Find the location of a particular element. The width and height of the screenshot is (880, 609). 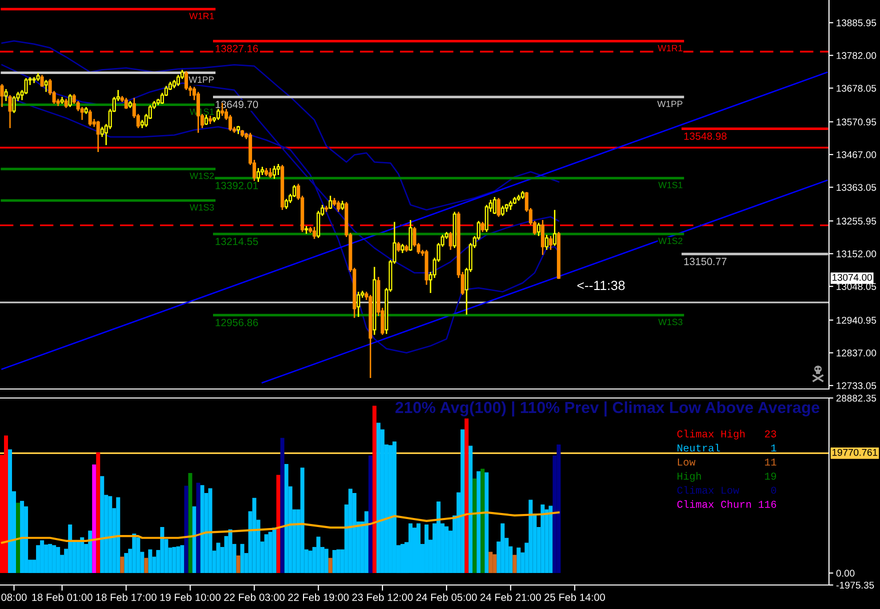

y-tick-label: 0.00 is located at coordinates (845, 573).